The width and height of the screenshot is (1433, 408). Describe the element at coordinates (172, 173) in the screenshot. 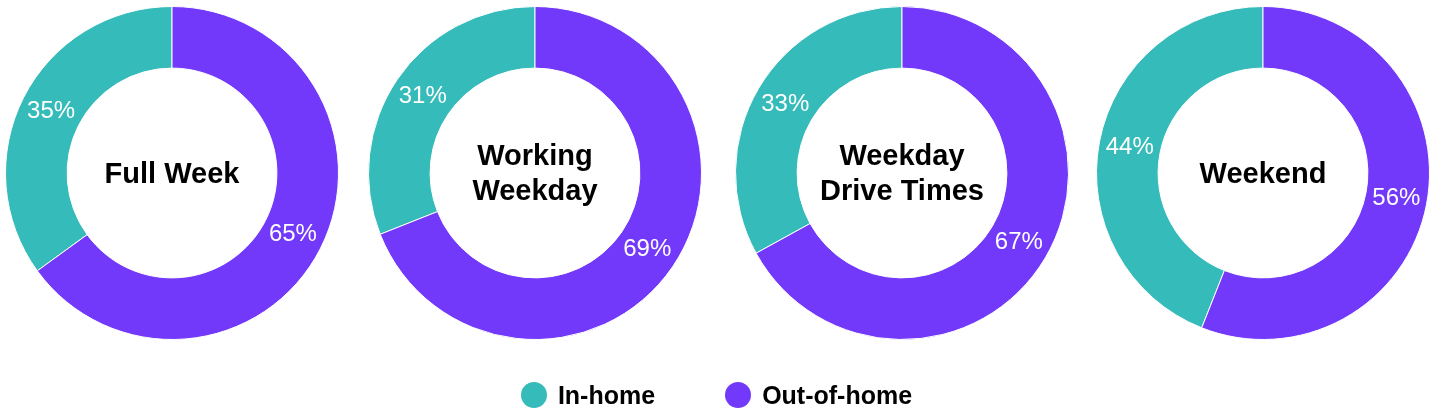

I see `text: Full Week` at that location.